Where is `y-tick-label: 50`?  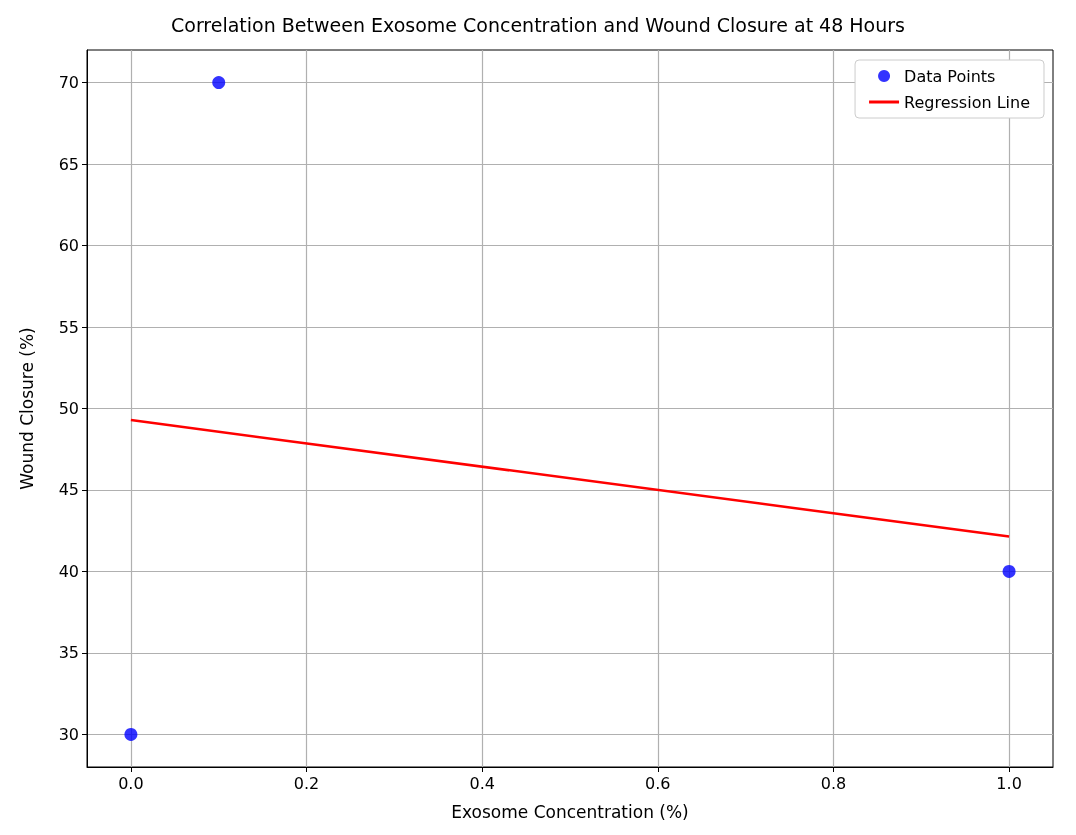
y-tick-label: 50 is located at coordinates (68, 408).